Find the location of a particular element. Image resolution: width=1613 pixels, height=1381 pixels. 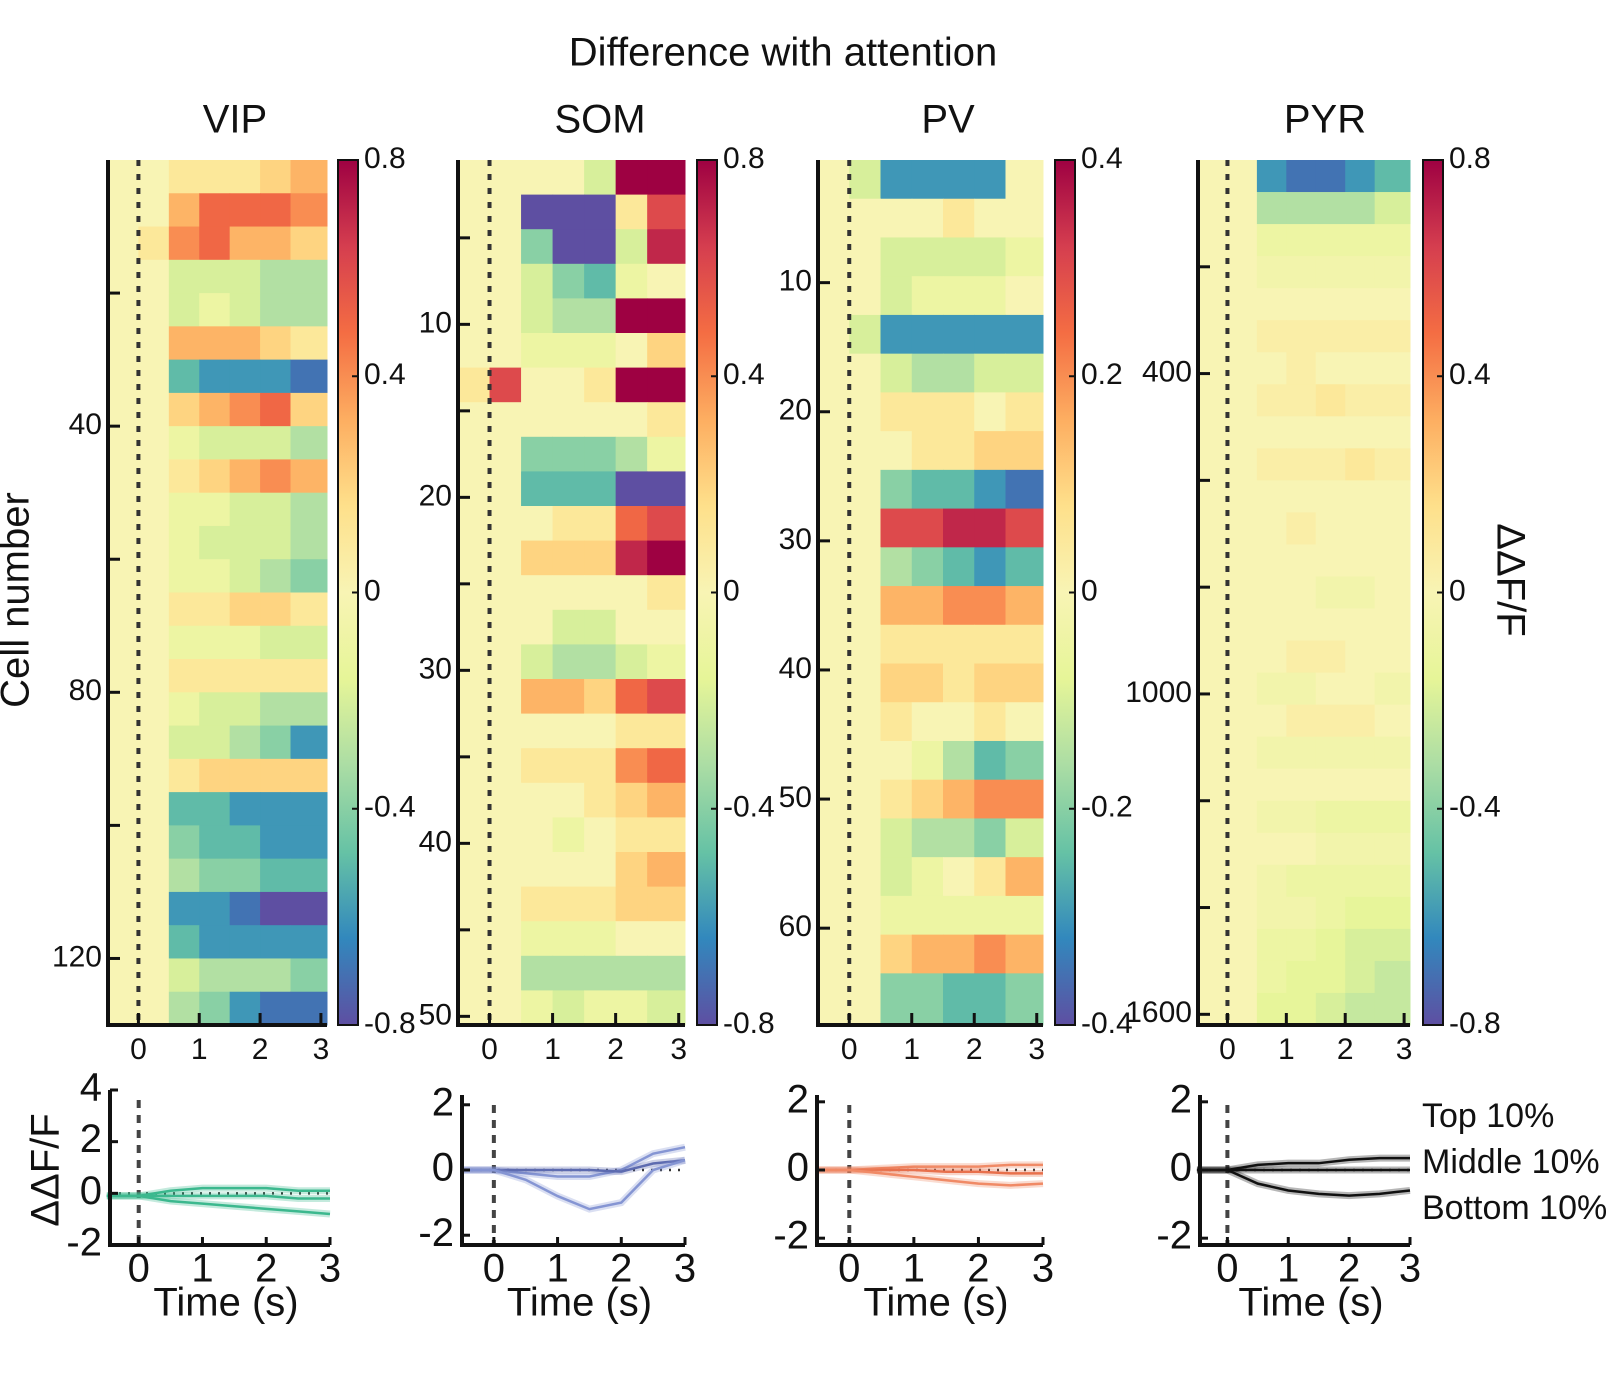

colorbar-tick-label: -0.4 is located at coordinates (1475, 807).